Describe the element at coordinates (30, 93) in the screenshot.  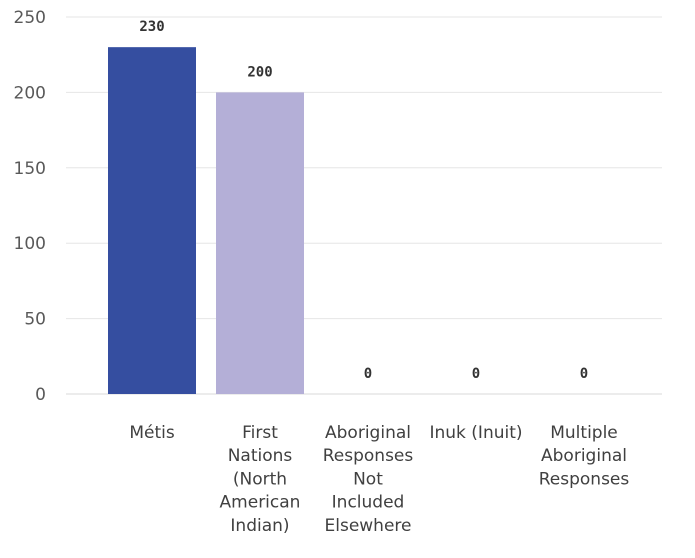
I see `y-tick-label: 200` at that location.